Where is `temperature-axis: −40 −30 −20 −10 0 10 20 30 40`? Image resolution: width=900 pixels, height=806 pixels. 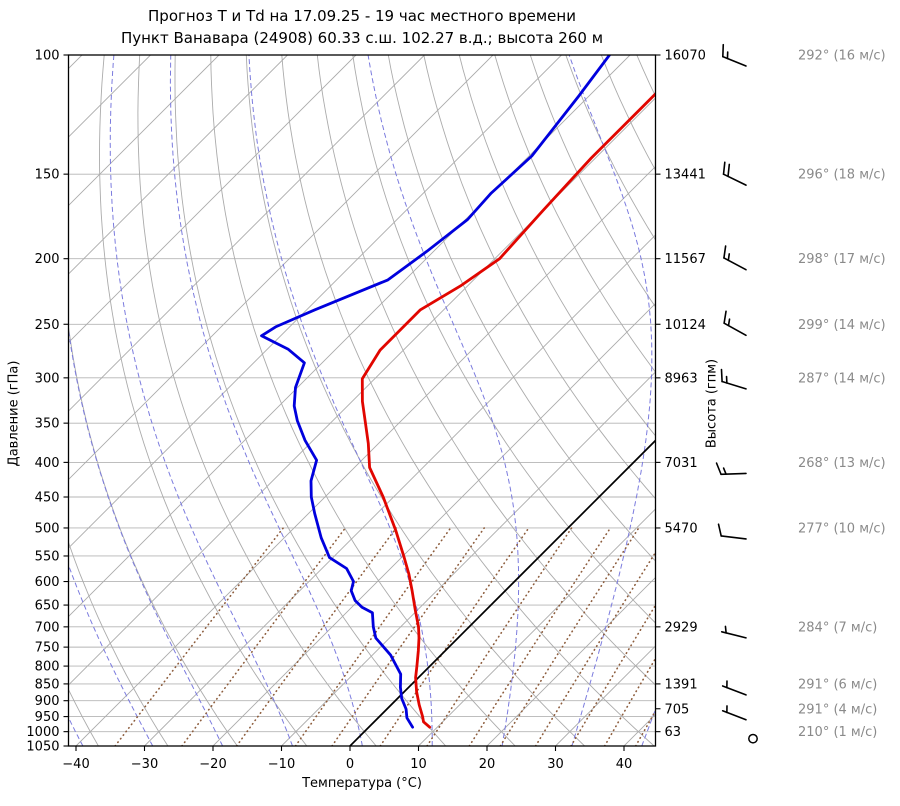 temperature-axis: −40 −30 −20 −10 0 10 20 30 40 is located at coordinates (347, 759).